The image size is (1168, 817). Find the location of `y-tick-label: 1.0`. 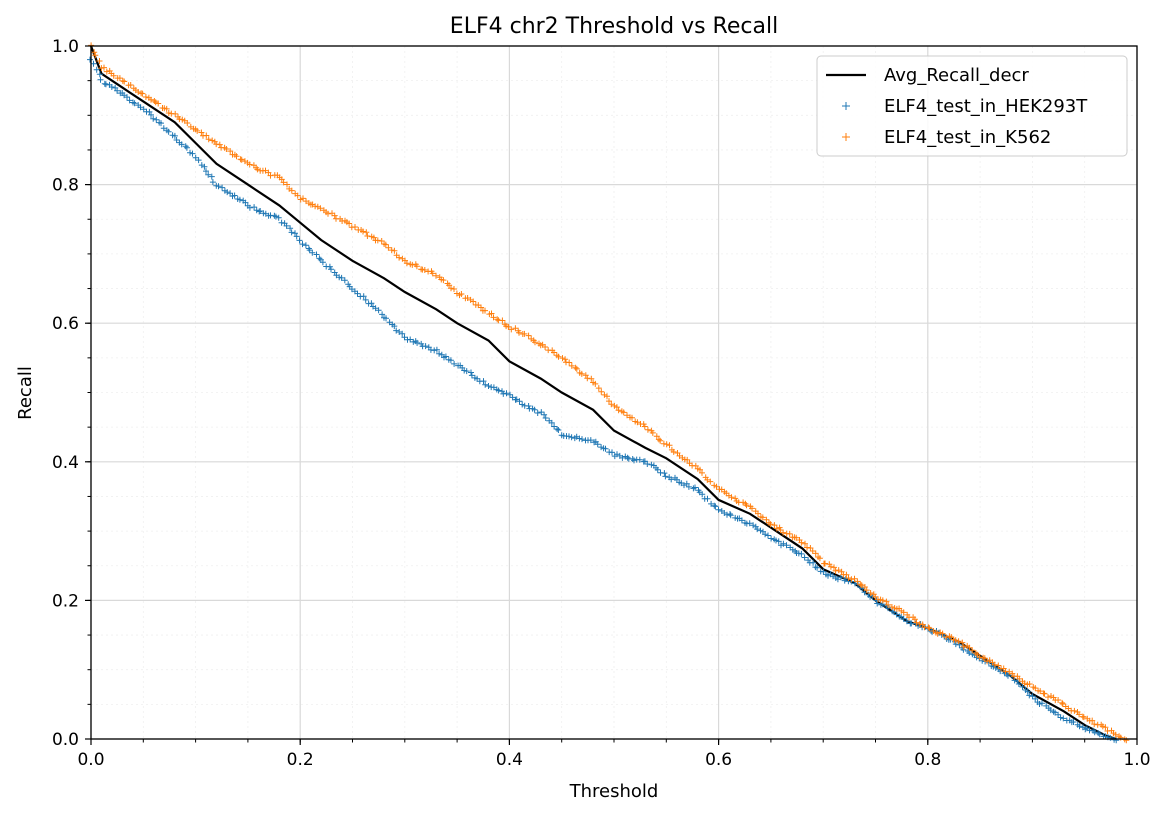

y-tick-label: 1.0 is located at coordinates (65, 47).